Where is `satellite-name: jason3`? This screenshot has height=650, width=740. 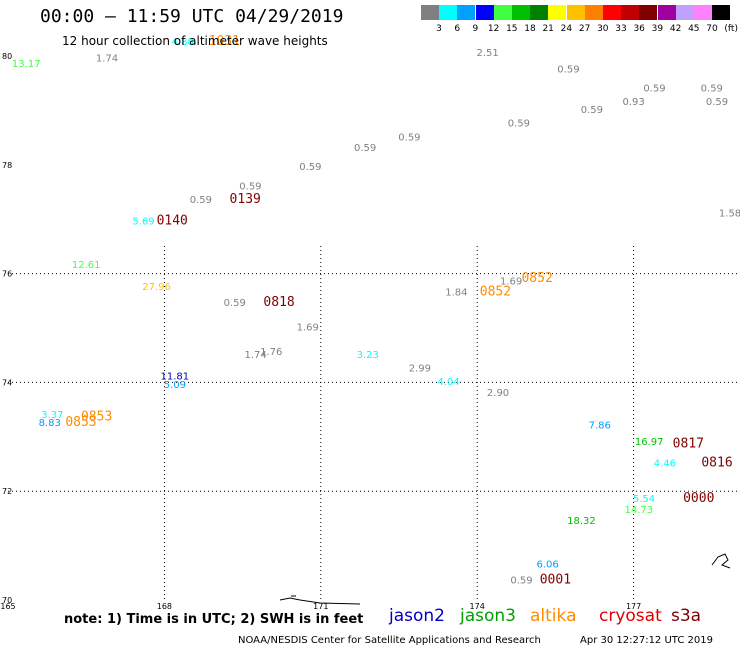 satellite-name: jason3 is located at coordinates (488, 616).